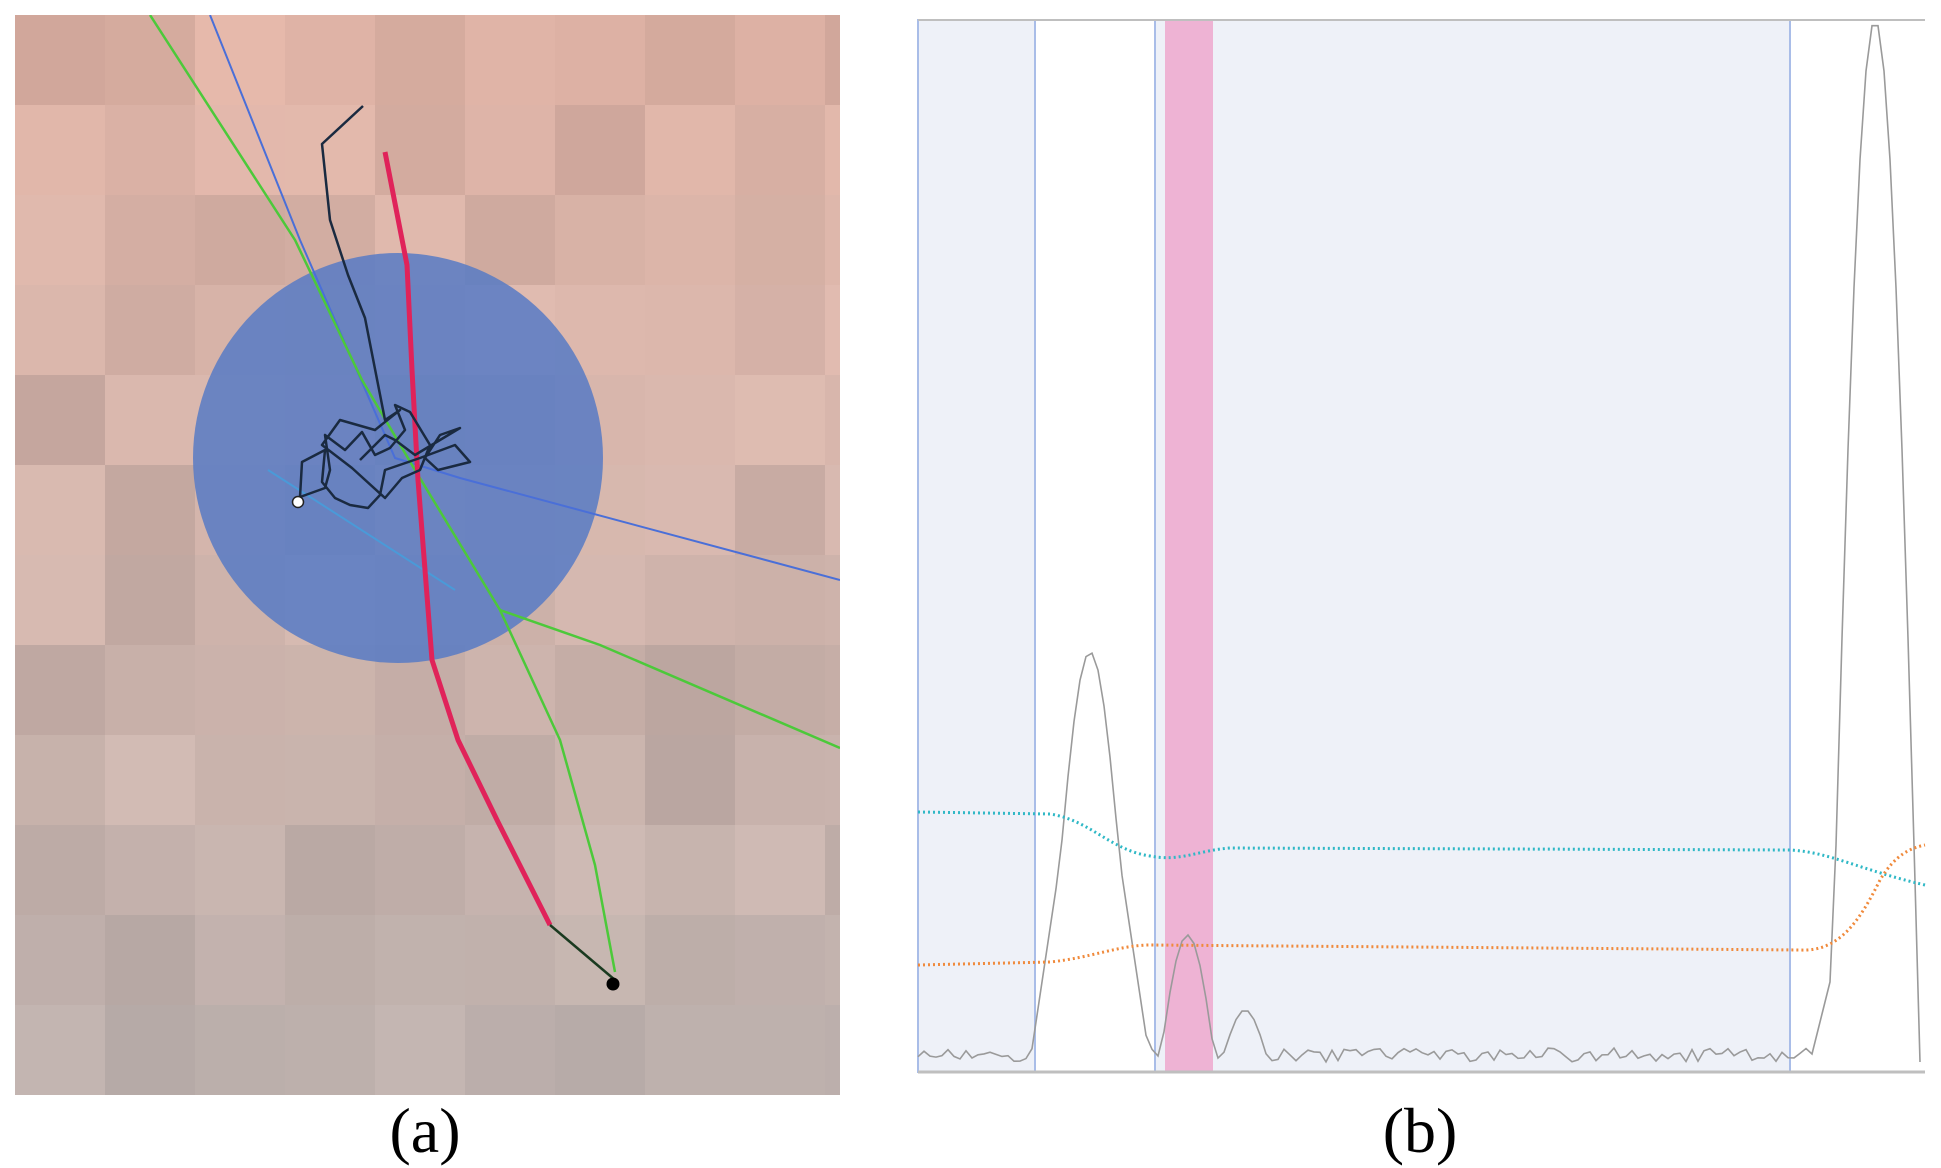 This screenshot has height=1168, width=1941. What do you see at coordinates (467, 539) in the screenshot?
I see `red-track` at bounding box center [467, 539].